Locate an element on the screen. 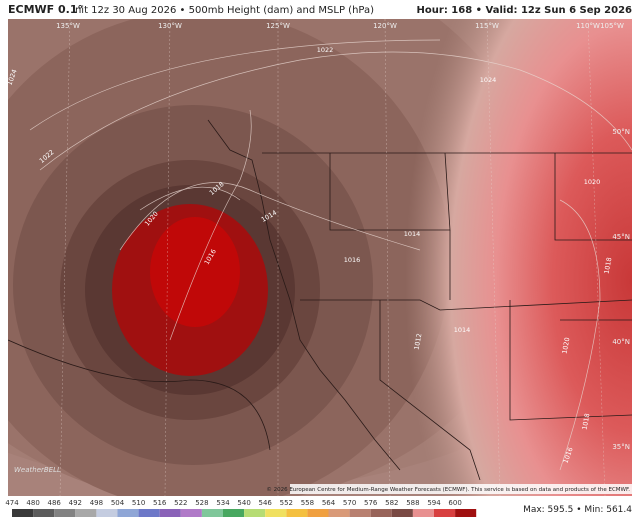 This screenshot has height=530, width=640. colorbar-label: 546 is located at coordinates (266, 503).